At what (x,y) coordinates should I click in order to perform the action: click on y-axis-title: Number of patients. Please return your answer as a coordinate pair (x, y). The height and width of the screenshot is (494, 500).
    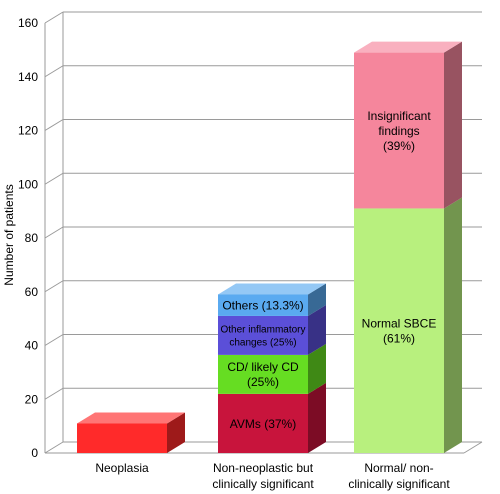
    Looking at the image, I should click on (9, 234).